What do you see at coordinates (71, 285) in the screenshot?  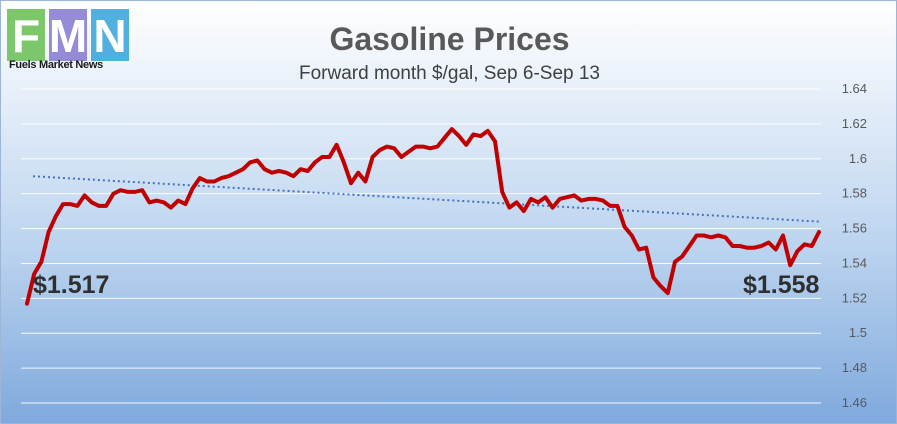 I see `start-price-label: $1.517` at bounding box center [71, 285].